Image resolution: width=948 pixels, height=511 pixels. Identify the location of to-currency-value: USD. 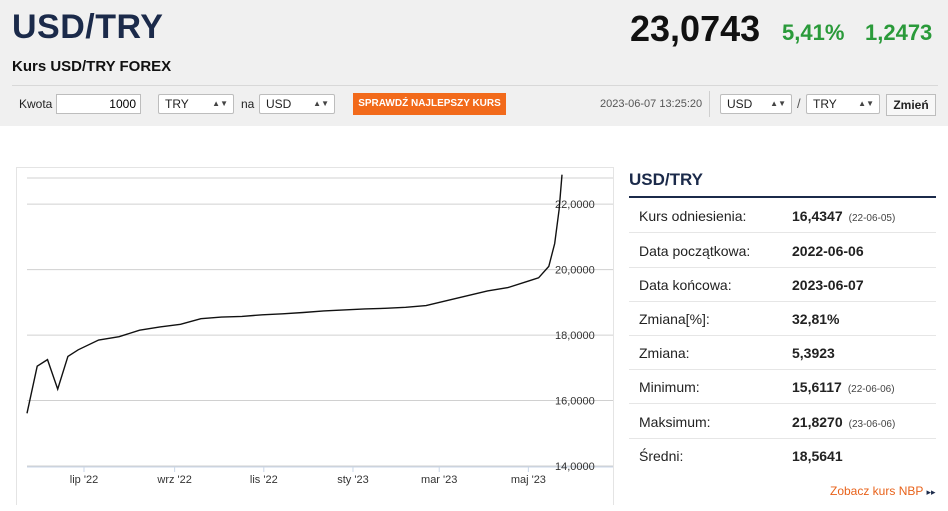
(279, 104).